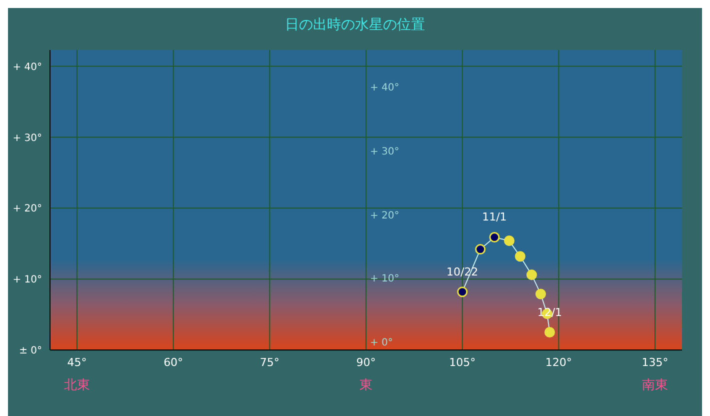  Describe the element at coordinates (385, 152) in the screenshot. I see `annotation: + 30°` at that location.